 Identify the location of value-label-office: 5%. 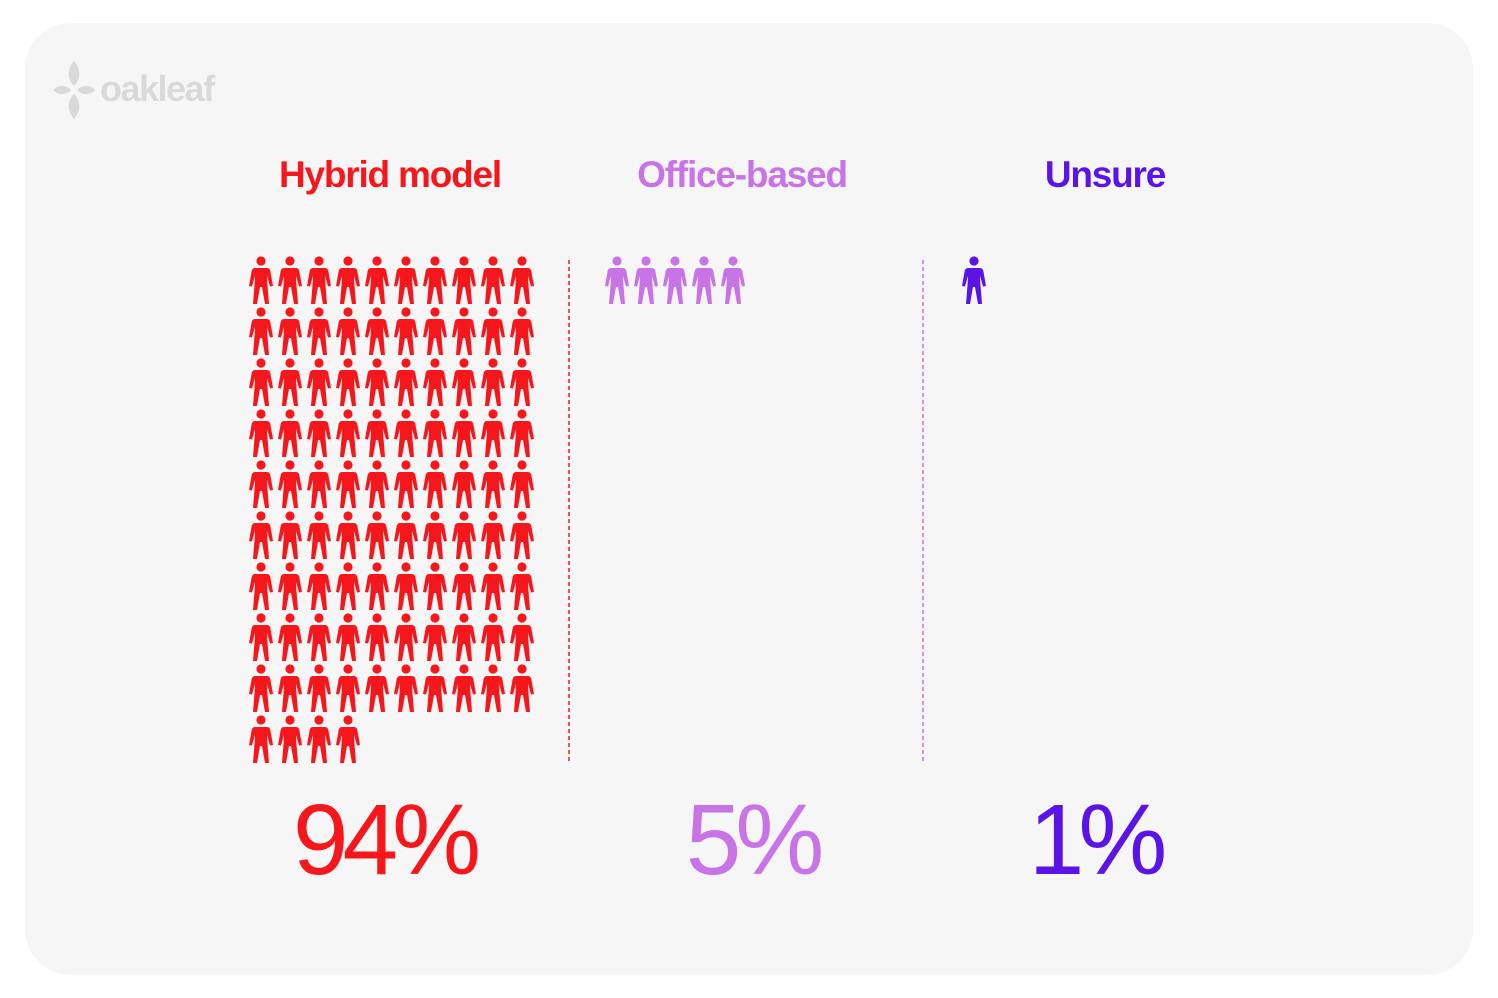
(755, 840).